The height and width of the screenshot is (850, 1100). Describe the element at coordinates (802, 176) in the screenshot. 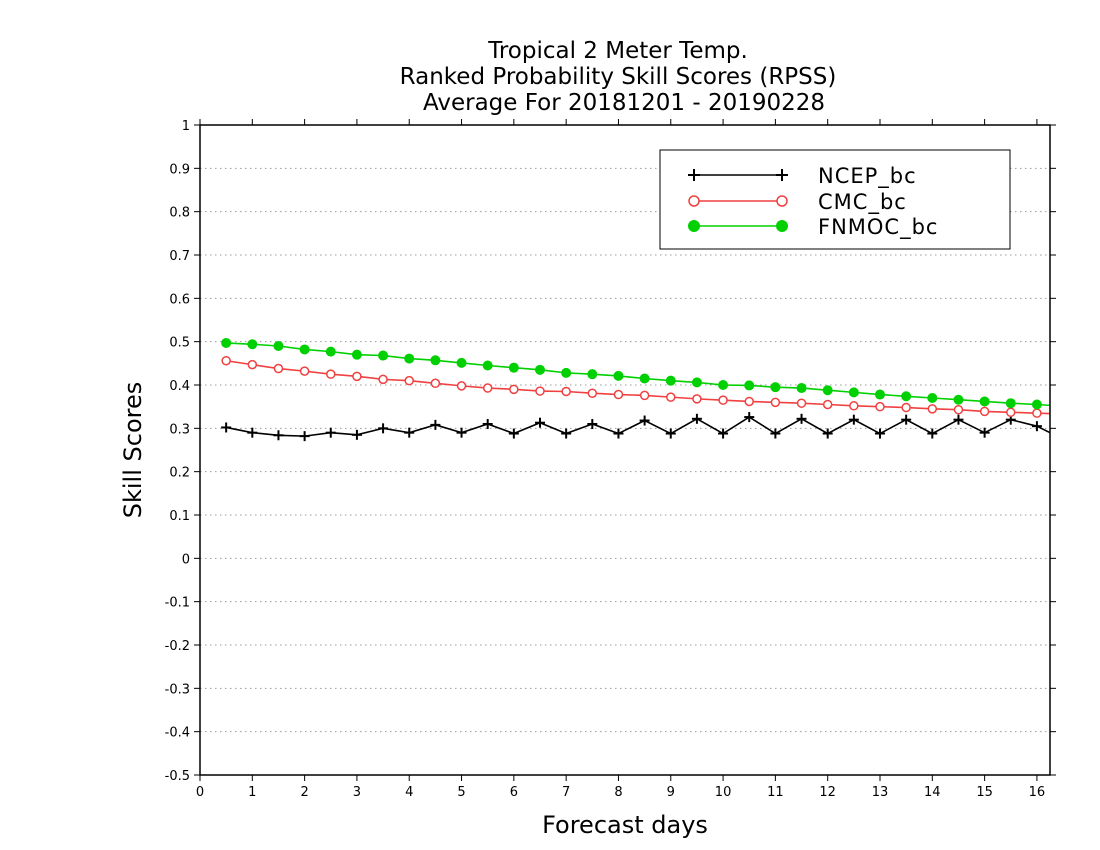

I see `legend-entry-NCEP_bc: NCEP_bc` at that location.